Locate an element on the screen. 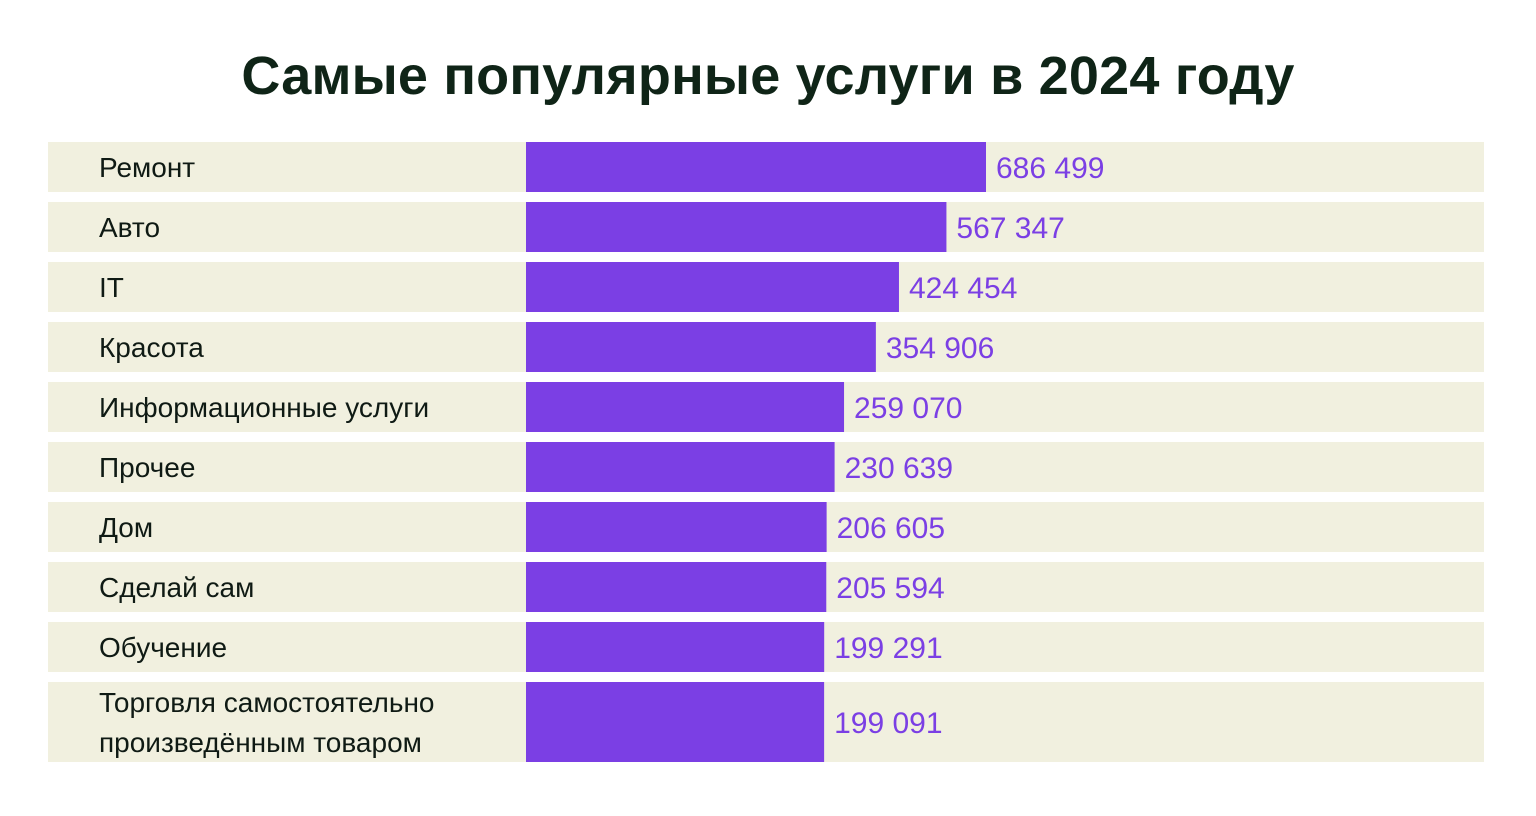  category-label: Авто is located at coordinates (129, 227).